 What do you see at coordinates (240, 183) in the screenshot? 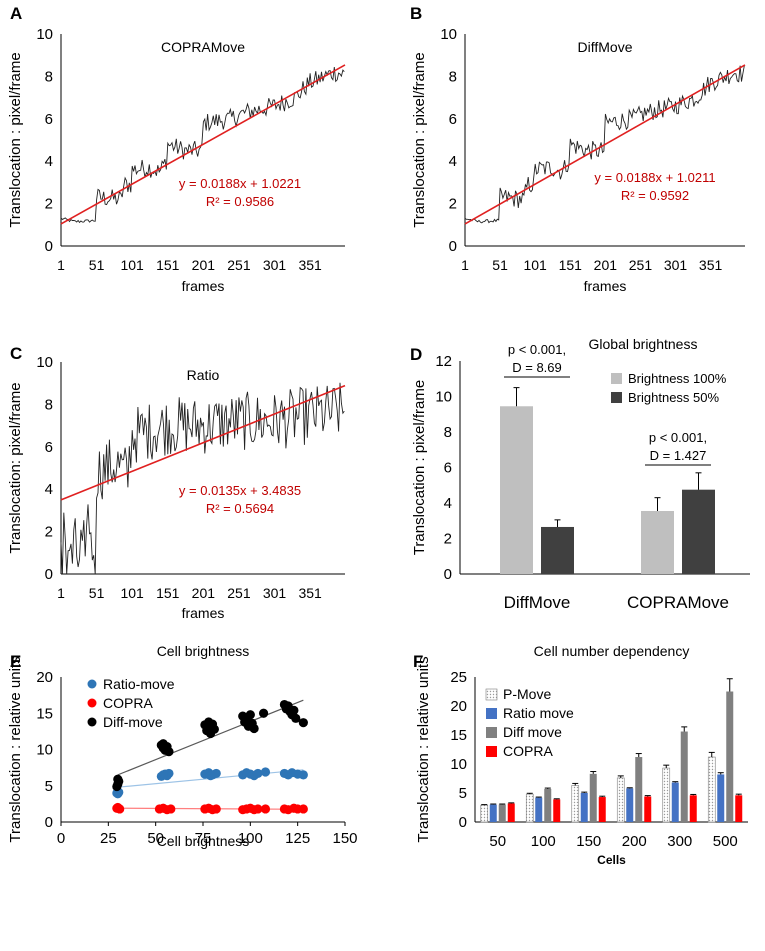
I see `A-trend-equation: y = 0.0188x + 1.0221` at bounding box center [240, 183].